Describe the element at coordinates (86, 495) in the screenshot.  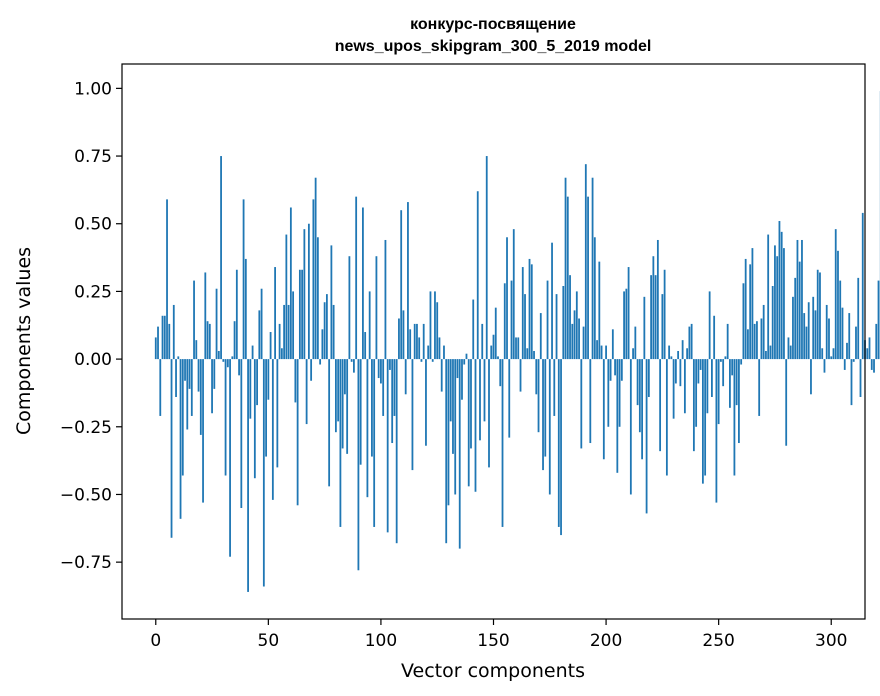
I see `y-tick-label: −0.50` at that location.